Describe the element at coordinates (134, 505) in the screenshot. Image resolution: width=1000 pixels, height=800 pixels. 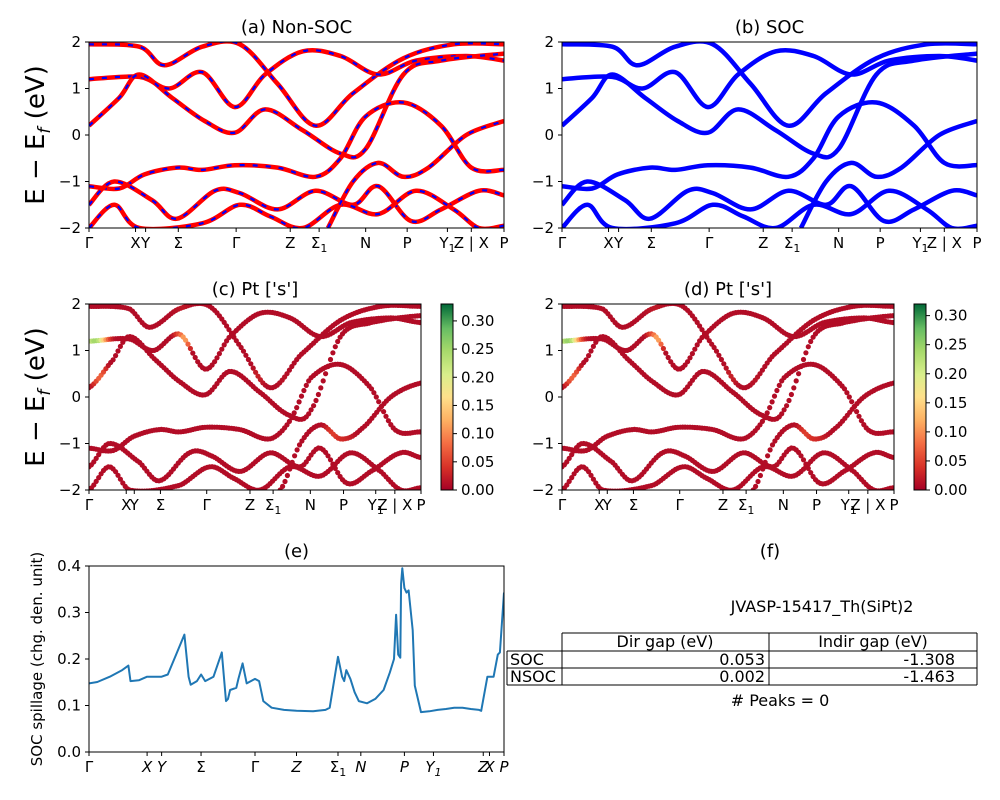
I see `panel-c-xtick-label: Y` at that location.